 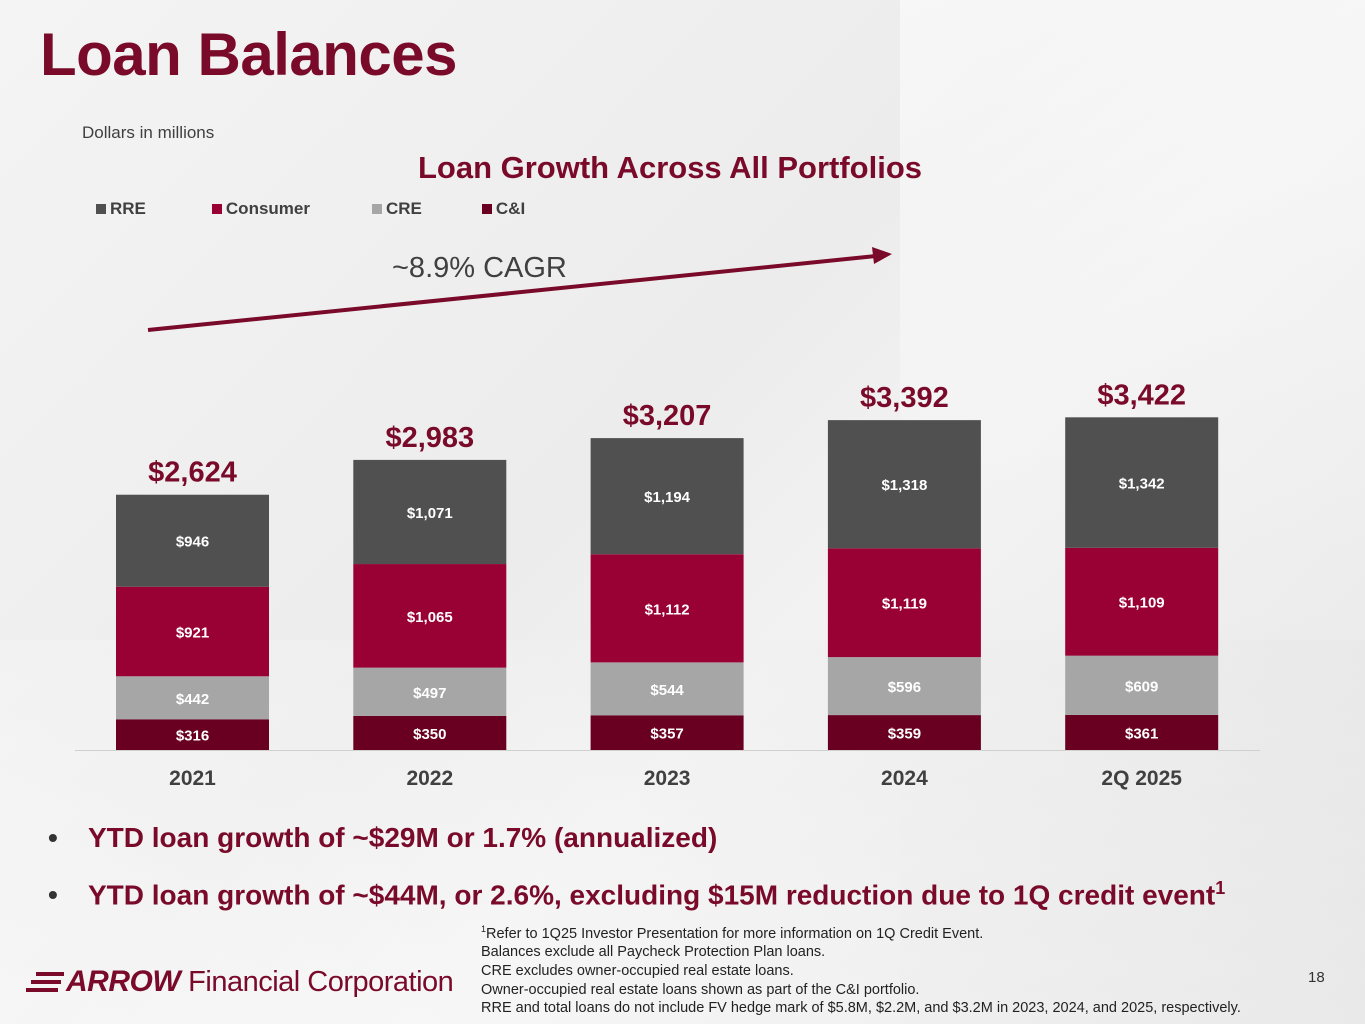 I want to click on data-label: $1,112, so click(x=667, y=609).